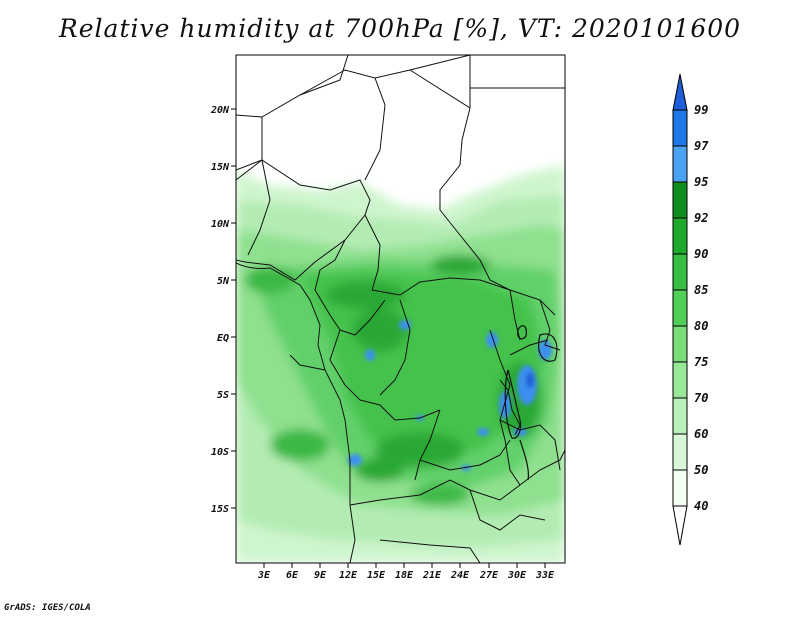  I want to click on colorbar-label: 40, so click(701, 506).